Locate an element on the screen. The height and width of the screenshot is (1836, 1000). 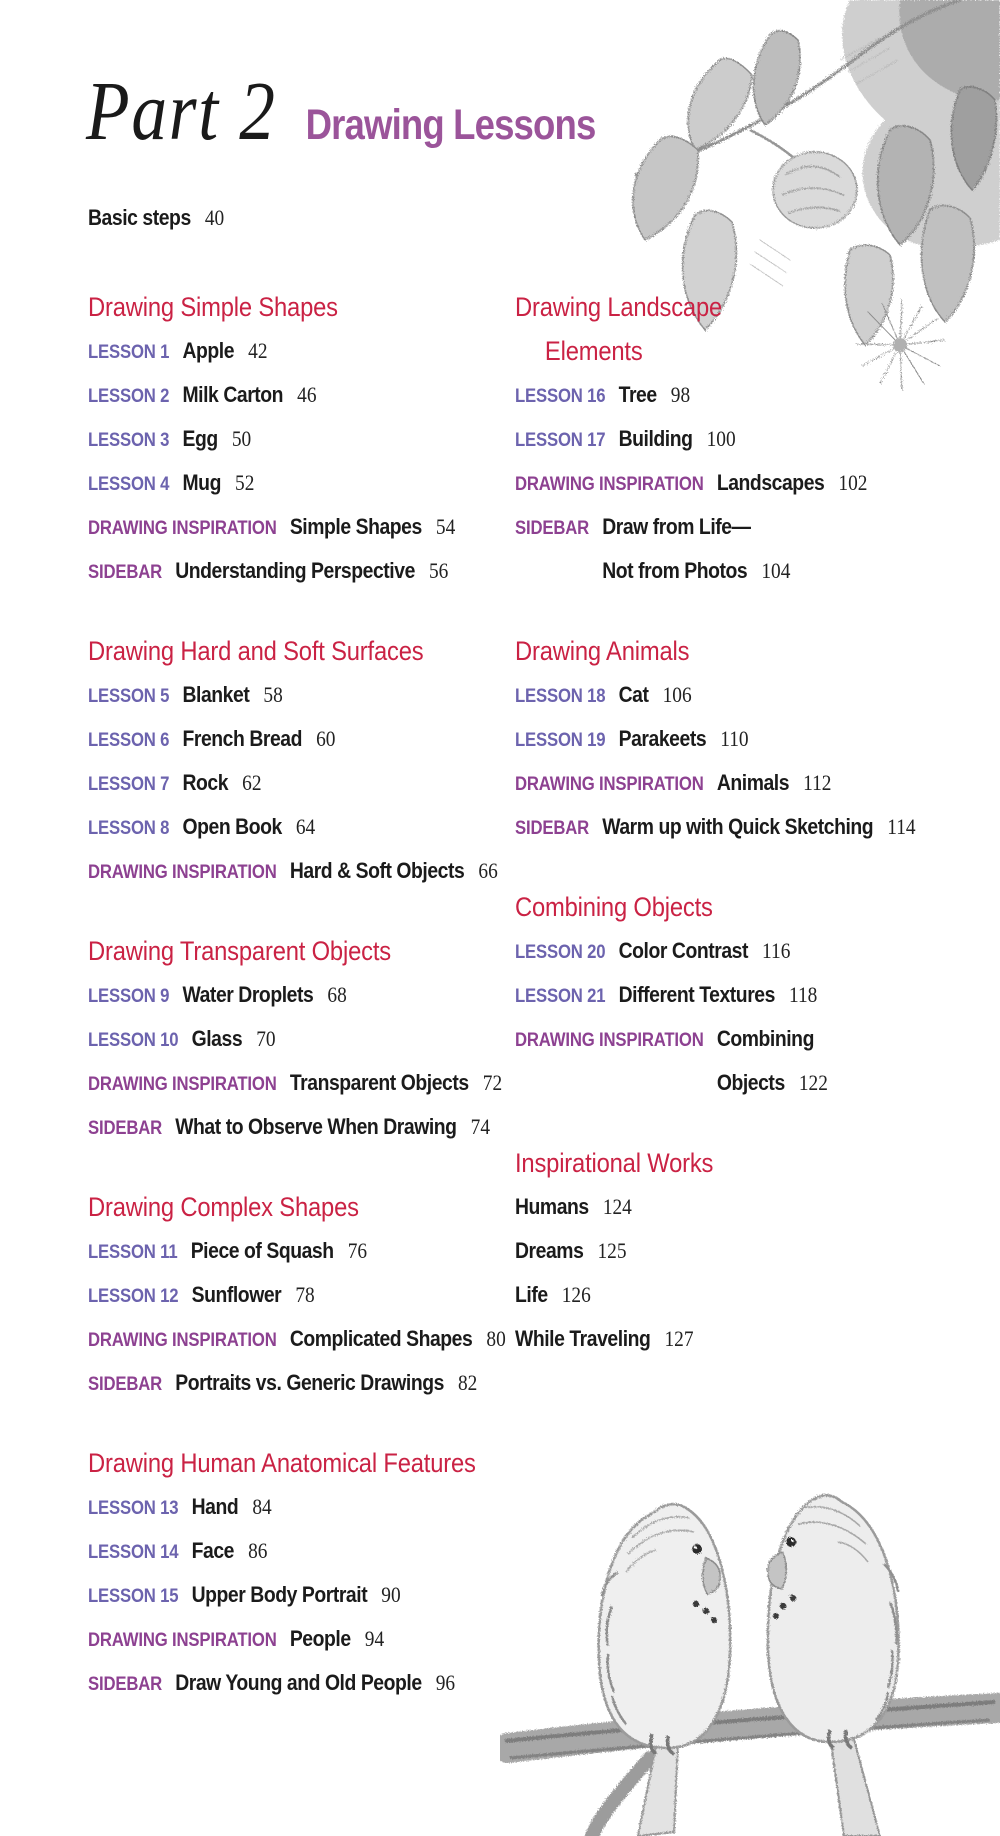
page-number: 125 is located at coordinates (612, 1250).